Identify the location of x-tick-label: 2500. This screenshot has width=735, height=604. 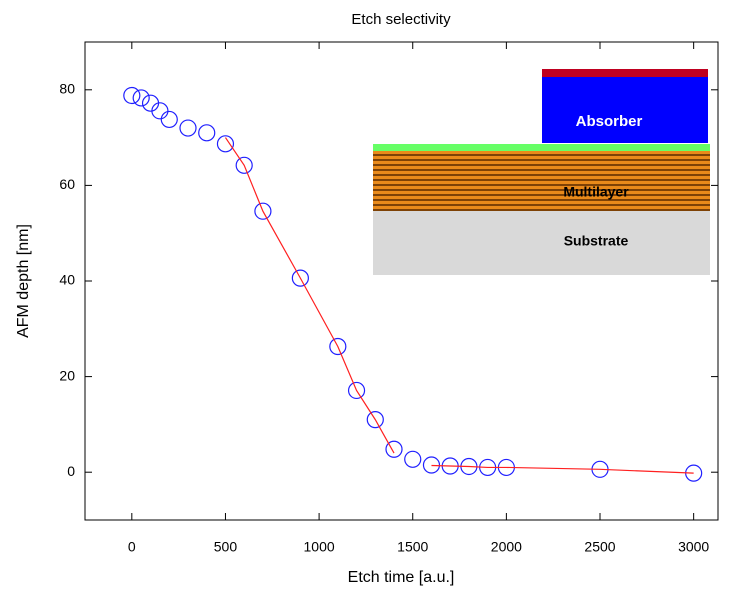
(599, 547).